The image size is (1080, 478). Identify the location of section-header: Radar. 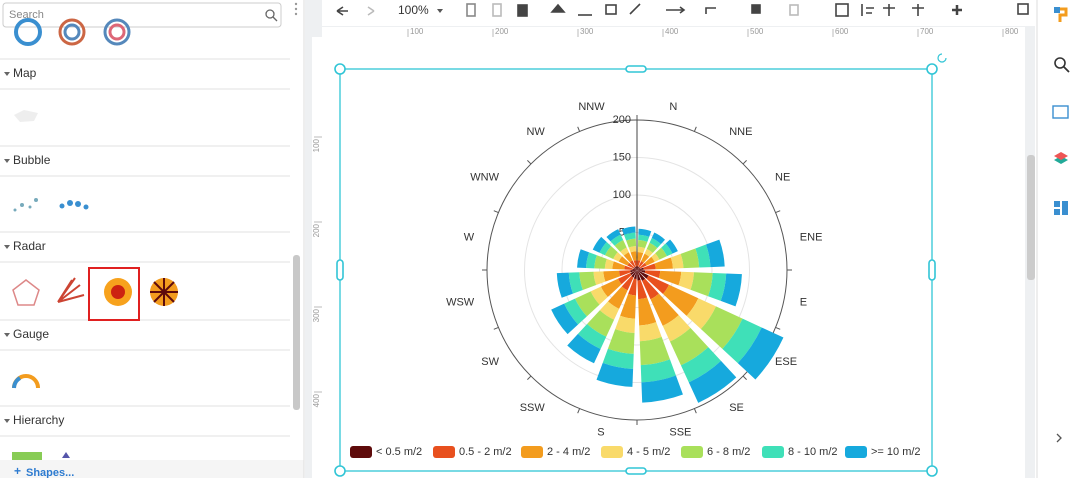
(29, 246).